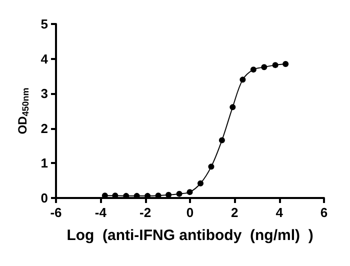 This screenshot has height=266, width=350. What do you see at coordinates (234, 212) in the screenshot?
I see `x-tick-label: 2` at bounding box center [234, 212].